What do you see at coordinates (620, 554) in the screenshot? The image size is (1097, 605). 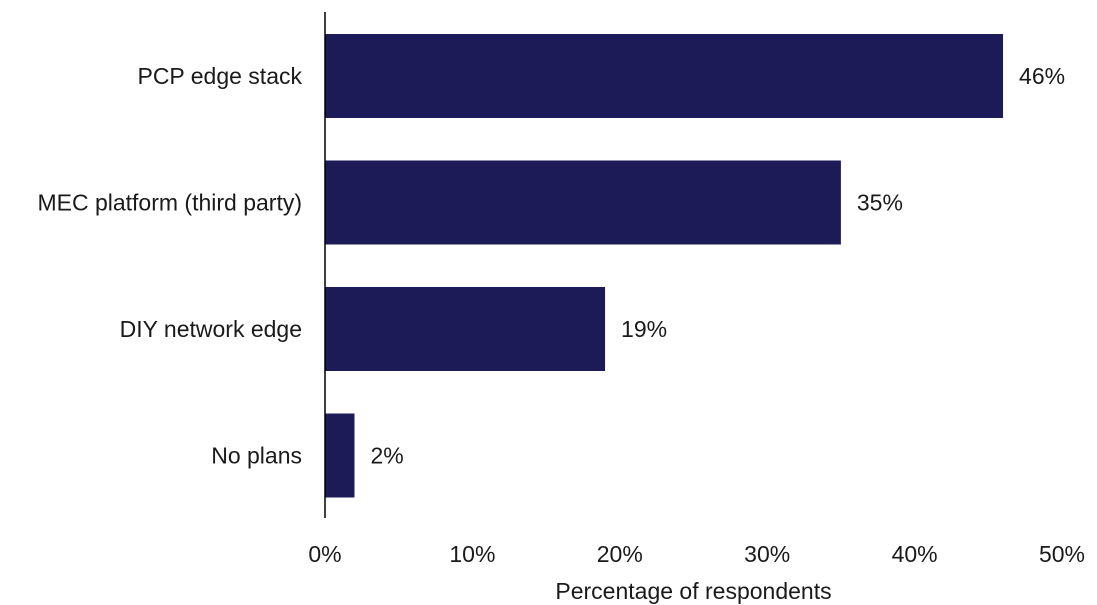 I see `x-tick-label-2: 20%` at bounding box center [620, 554].